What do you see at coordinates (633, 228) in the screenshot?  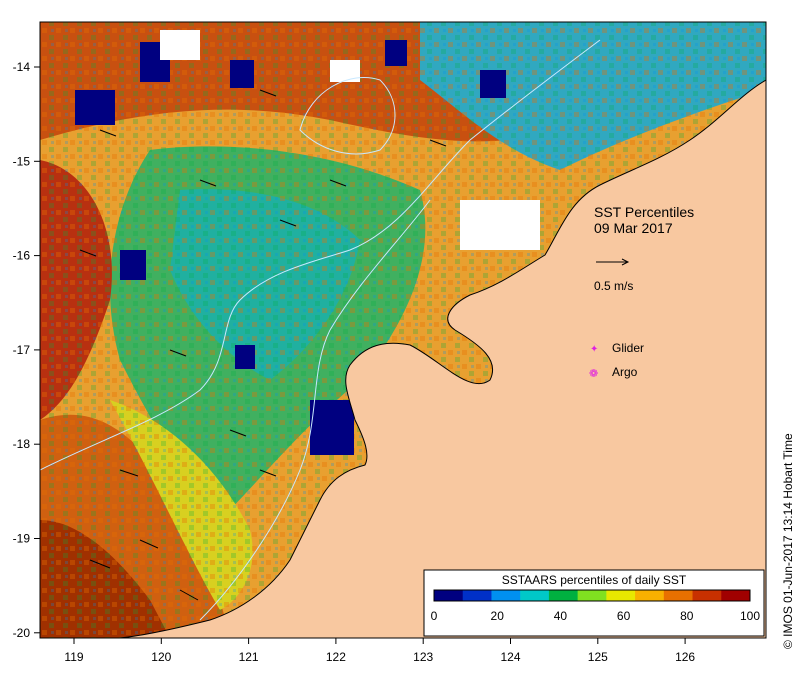 I see `map-title-line2: 09 Mar 2017` at bounding box center [633, 228].